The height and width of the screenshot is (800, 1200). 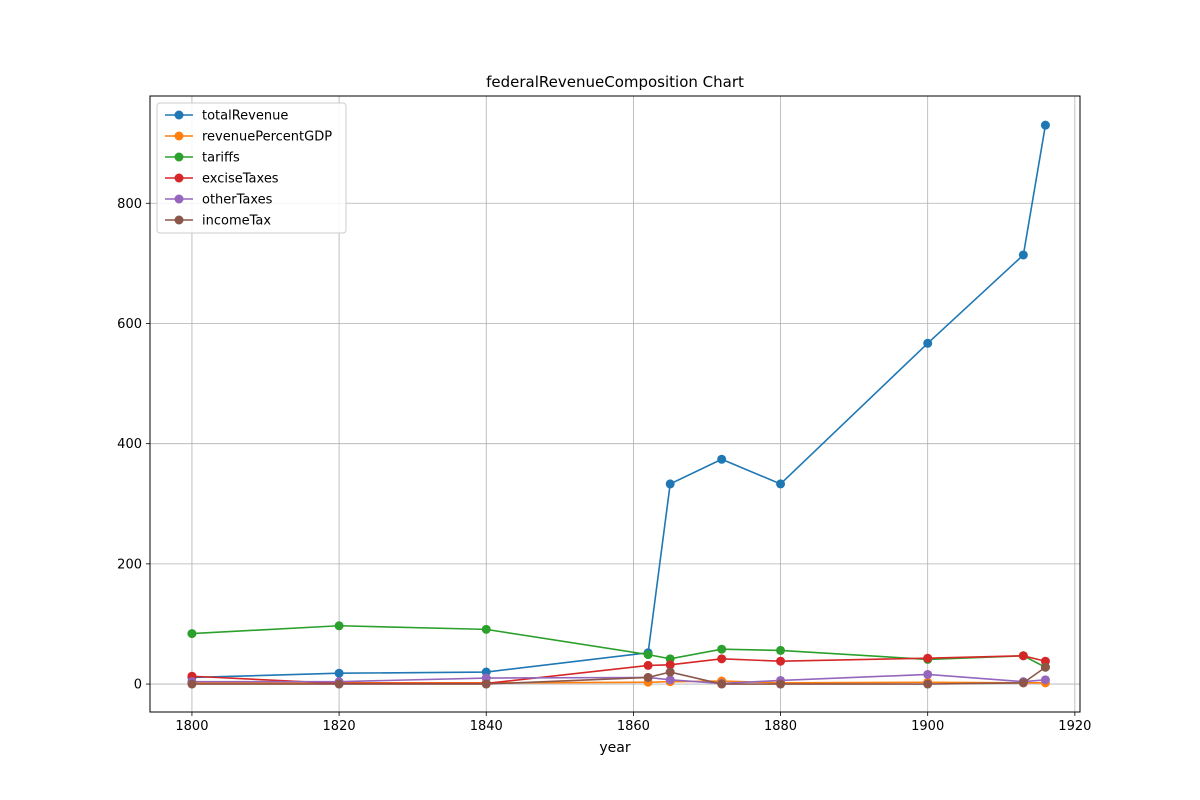 I want to click on legend-item: exciseTaxes, so click(x=222, y=179).